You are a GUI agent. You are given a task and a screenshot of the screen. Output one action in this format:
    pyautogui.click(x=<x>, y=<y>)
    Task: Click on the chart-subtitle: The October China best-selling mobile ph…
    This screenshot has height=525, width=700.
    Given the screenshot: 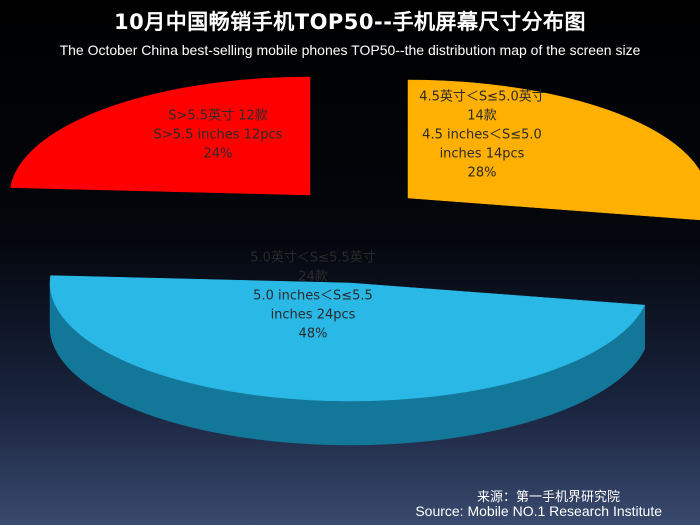 What is the action you would take?
    pyautogui.click(x=350, y=50)
    